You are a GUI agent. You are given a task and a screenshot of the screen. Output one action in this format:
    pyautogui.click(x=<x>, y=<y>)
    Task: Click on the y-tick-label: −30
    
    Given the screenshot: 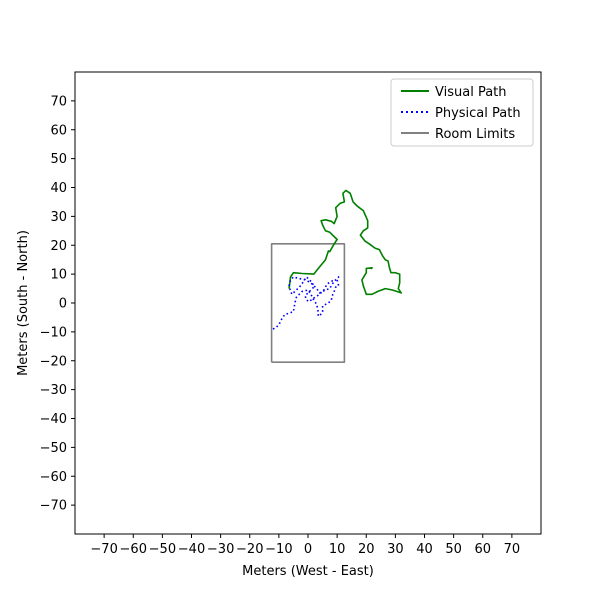 What is the action you would take?
    pyautogui.click(x=53, y=390)
    